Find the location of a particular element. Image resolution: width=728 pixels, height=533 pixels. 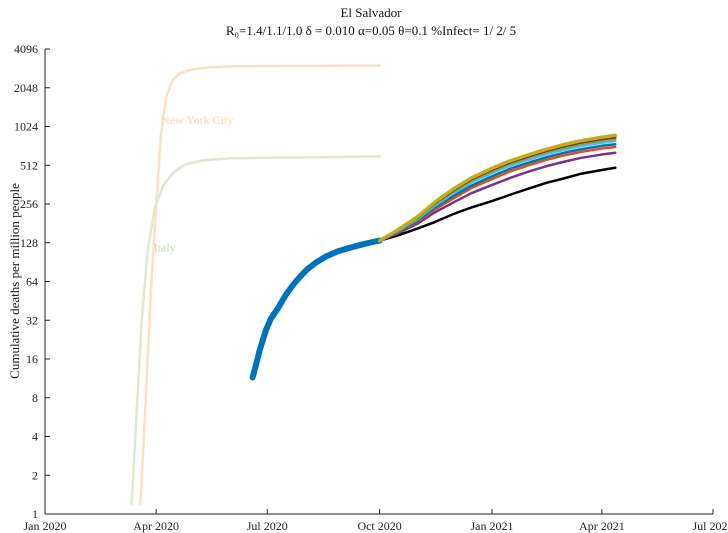

x-tick-label: Oct 2020 is located at coordinates (379, 526).